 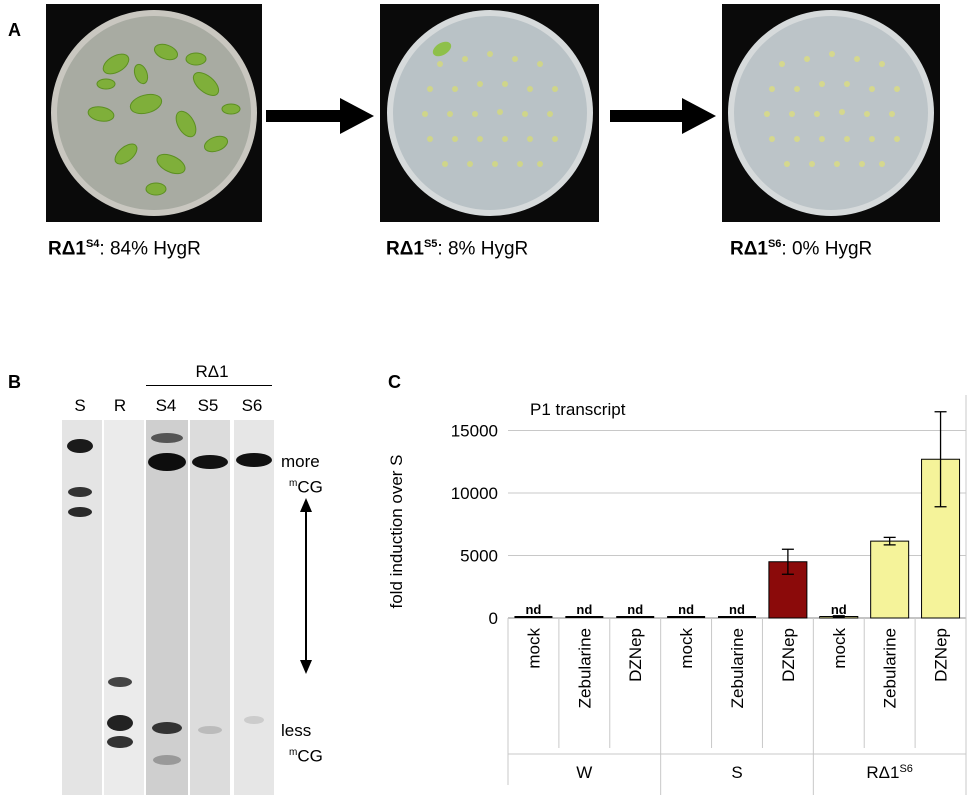 What do you see at coordinates (827, 249) in the screenshot?
I see `caption-s6-suffix: : 0% HygR` at bounding box center [827, 249].